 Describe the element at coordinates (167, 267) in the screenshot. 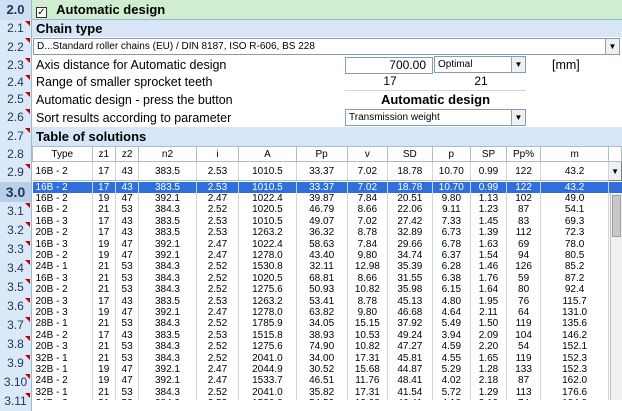

I see `table-cell: 384.3` at that location.